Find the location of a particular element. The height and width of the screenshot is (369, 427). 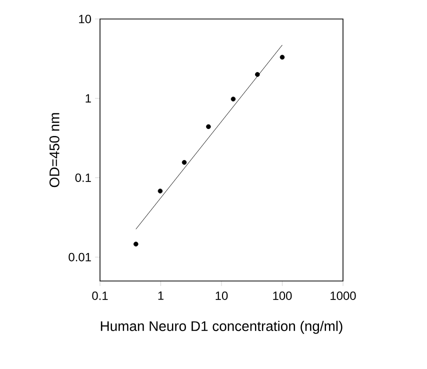

y-tick-label: 0.01 is located at coordinates (79, 257).